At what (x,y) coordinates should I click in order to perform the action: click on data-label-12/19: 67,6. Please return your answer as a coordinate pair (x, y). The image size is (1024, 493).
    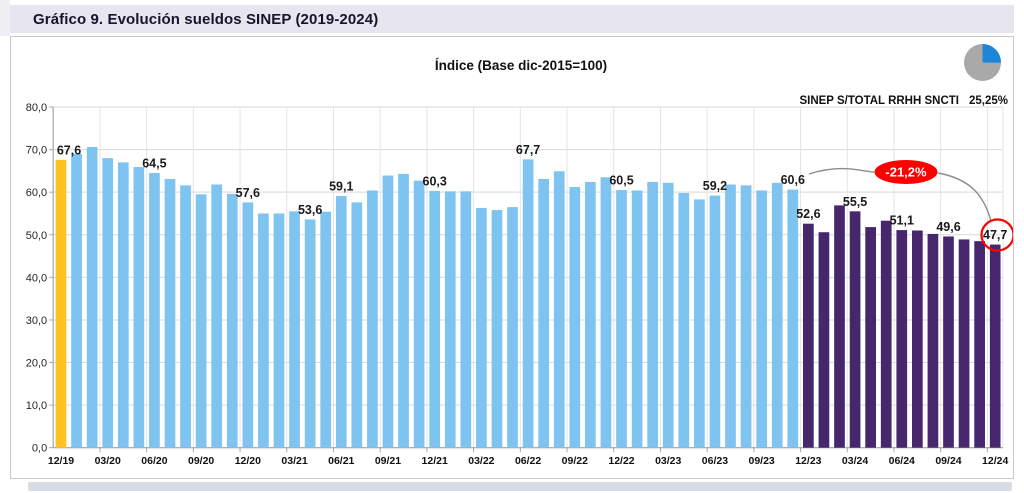
    Looking at the image, I should click on (69, 150).